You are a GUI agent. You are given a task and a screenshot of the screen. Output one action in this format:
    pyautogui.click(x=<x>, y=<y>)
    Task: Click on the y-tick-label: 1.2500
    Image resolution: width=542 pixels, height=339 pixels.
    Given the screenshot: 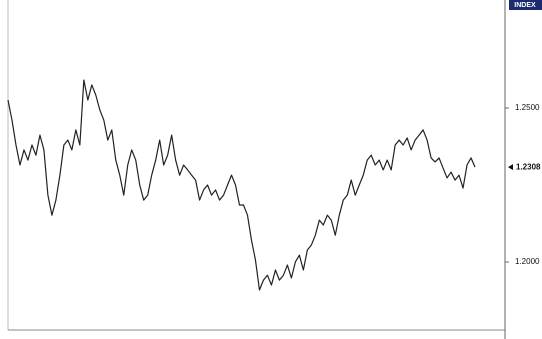 What is the action you would take?
    pyautogui.click(x=527, y=107)
    